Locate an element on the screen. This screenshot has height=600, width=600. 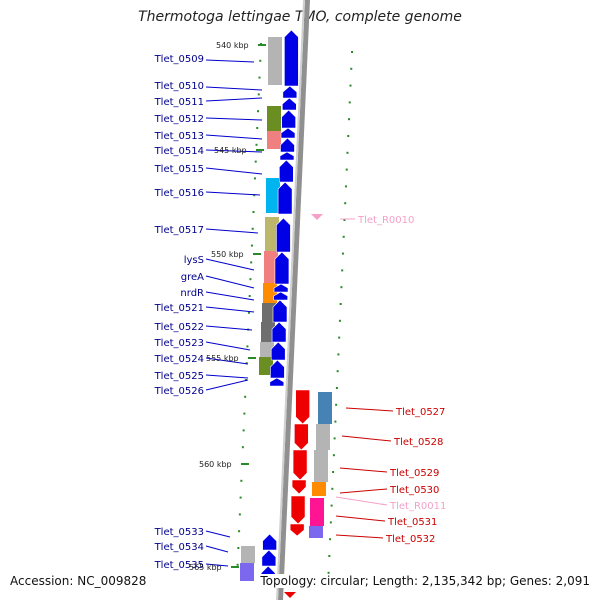
genome-backbone-highlight is located at coordinates (290, 300).